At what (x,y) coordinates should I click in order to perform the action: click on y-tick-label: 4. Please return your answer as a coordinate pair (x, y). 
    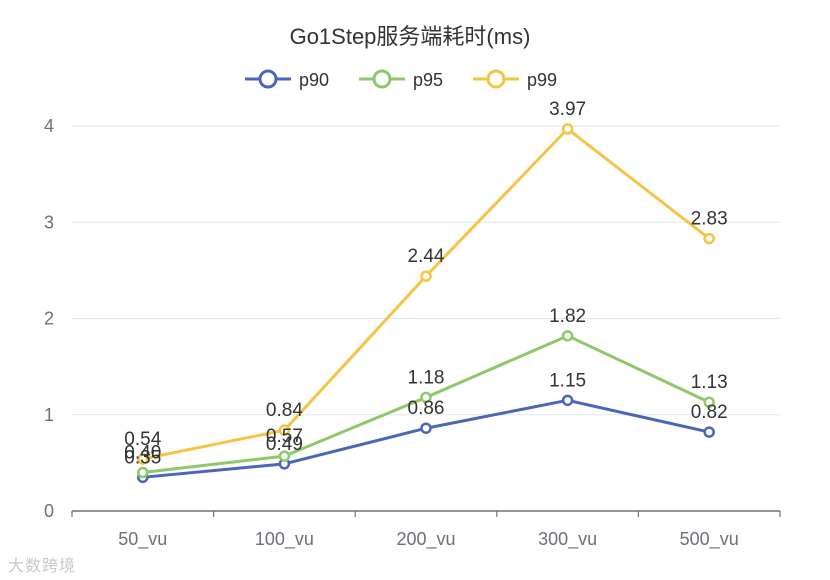
    Looking at the image, I should click on (49, 126).